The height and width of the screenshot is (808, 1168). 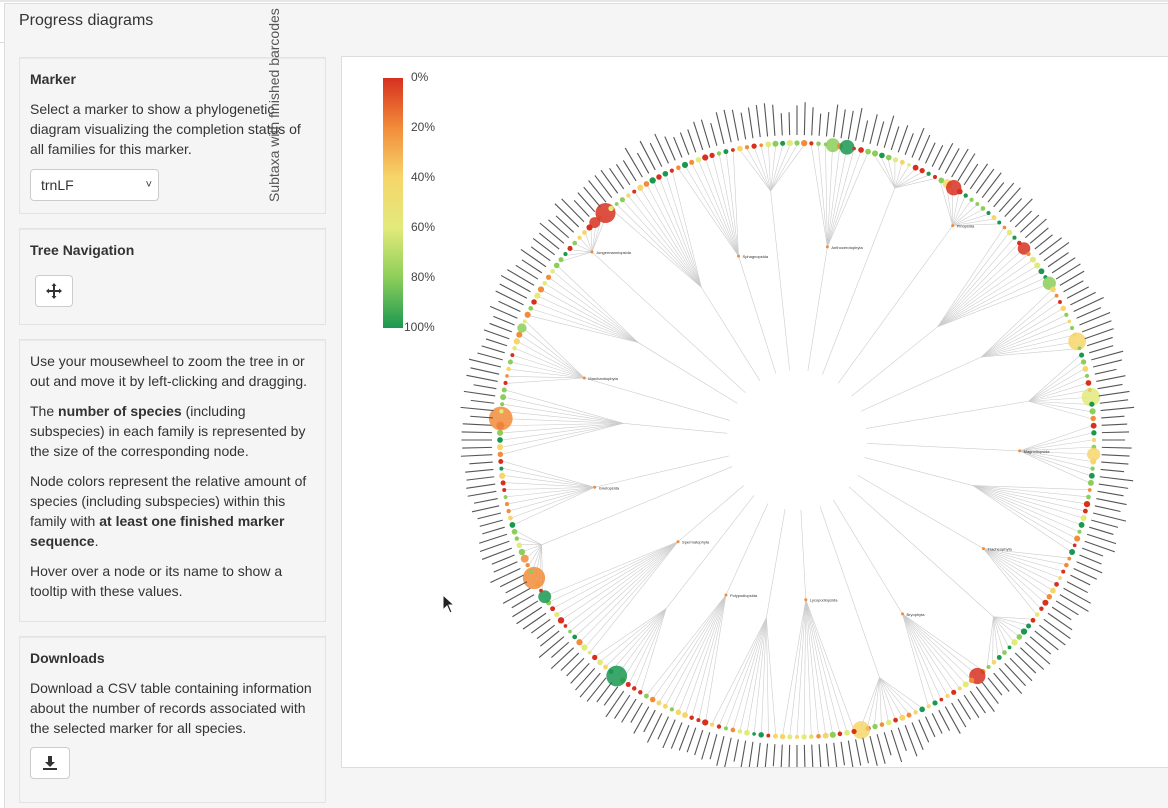 What do you see at coordinates (827, 247) in the screenshot?
I see `taxon-node` at bounding box center [827, 247].